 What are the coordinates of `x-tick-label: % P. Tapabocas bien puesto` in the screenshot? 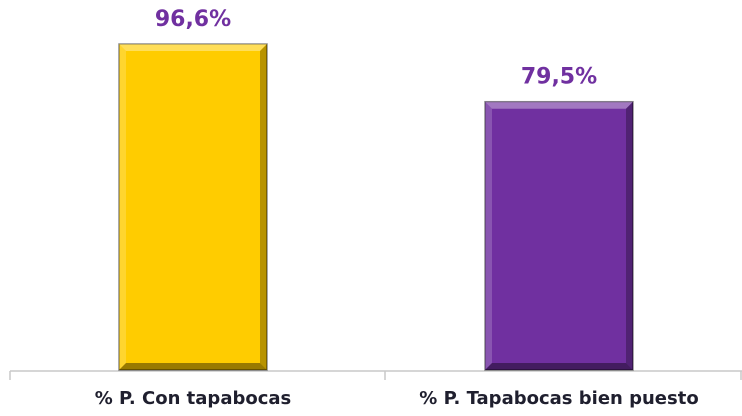 It's located at (558, 398).